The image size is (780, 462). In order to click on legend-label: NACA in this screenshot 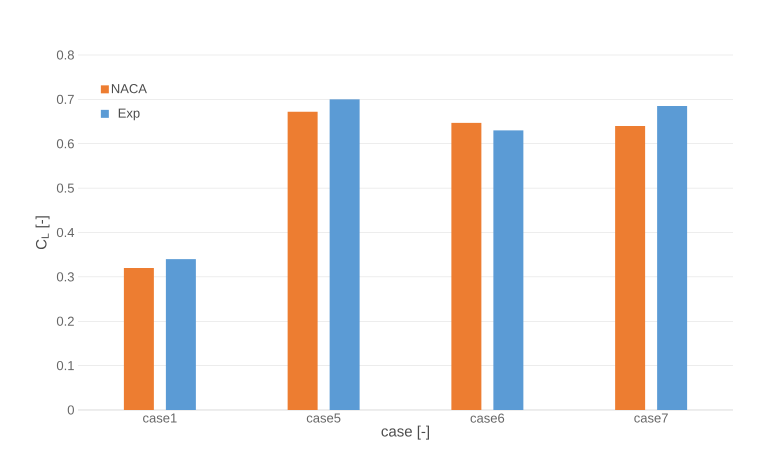, I will do `click(129, 89)`.